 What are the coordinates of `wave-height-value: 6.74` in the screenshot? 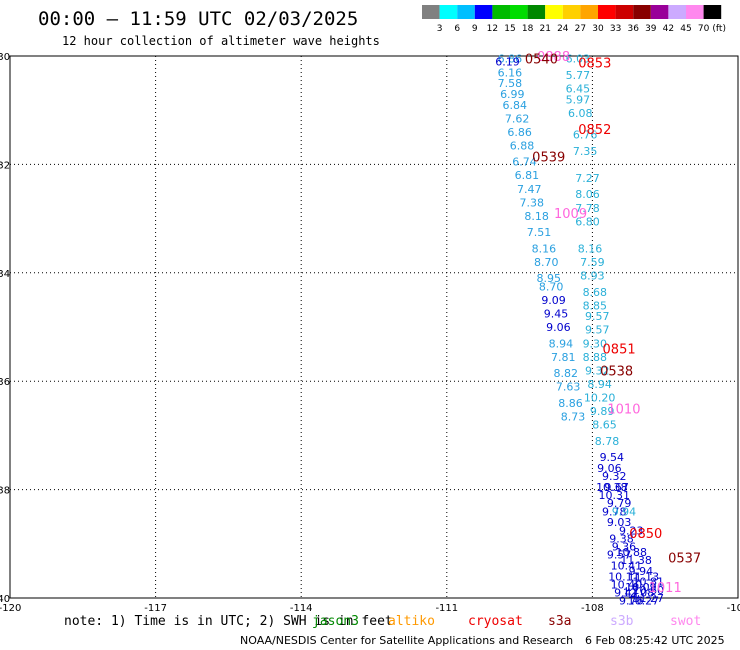 It's located at (524, 162).